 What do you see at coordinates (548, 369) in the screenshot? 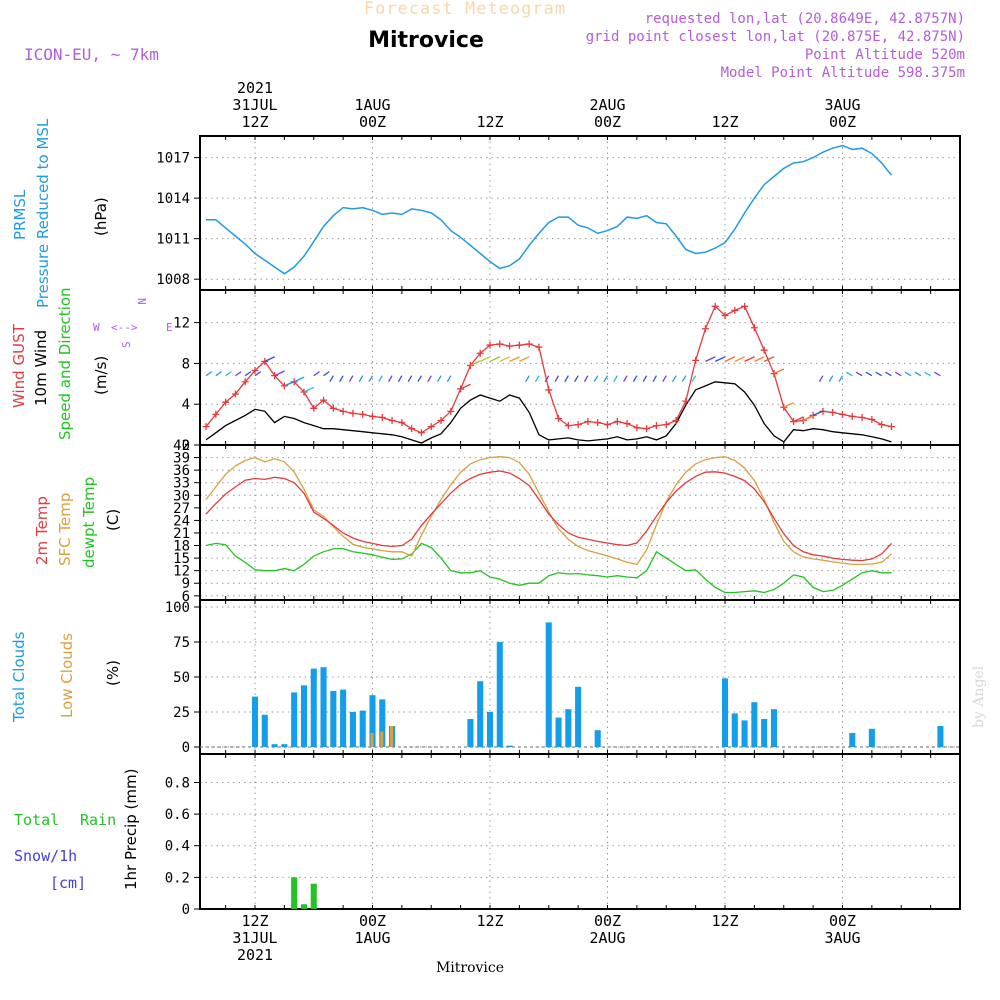
I see `series-line-wind-gust` at bounding box center [548, 369].